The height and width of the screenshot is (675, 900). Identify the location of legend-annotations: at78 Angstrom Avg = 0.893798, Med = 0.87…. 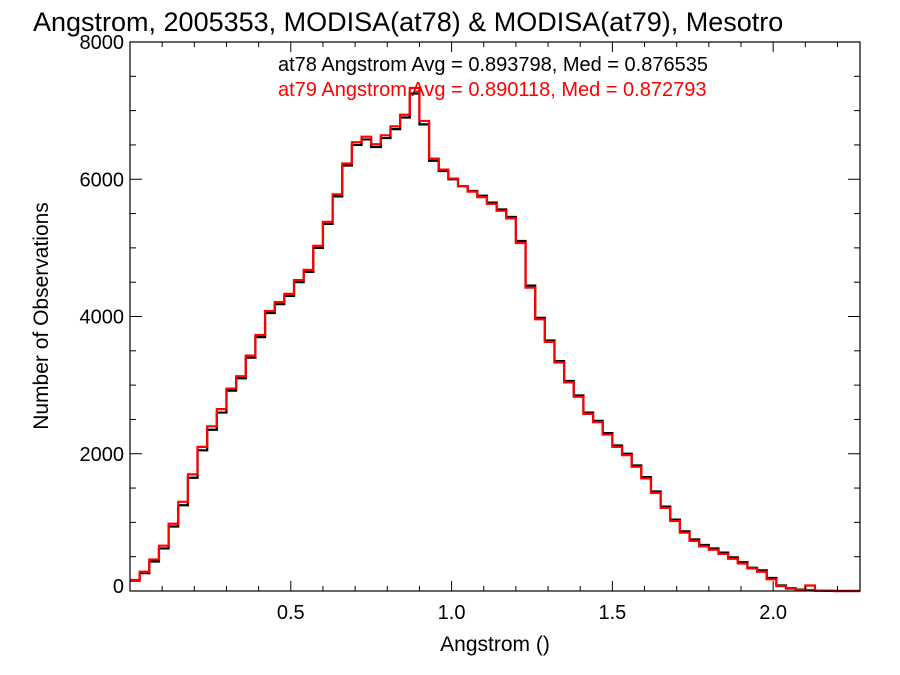
(493, 77).